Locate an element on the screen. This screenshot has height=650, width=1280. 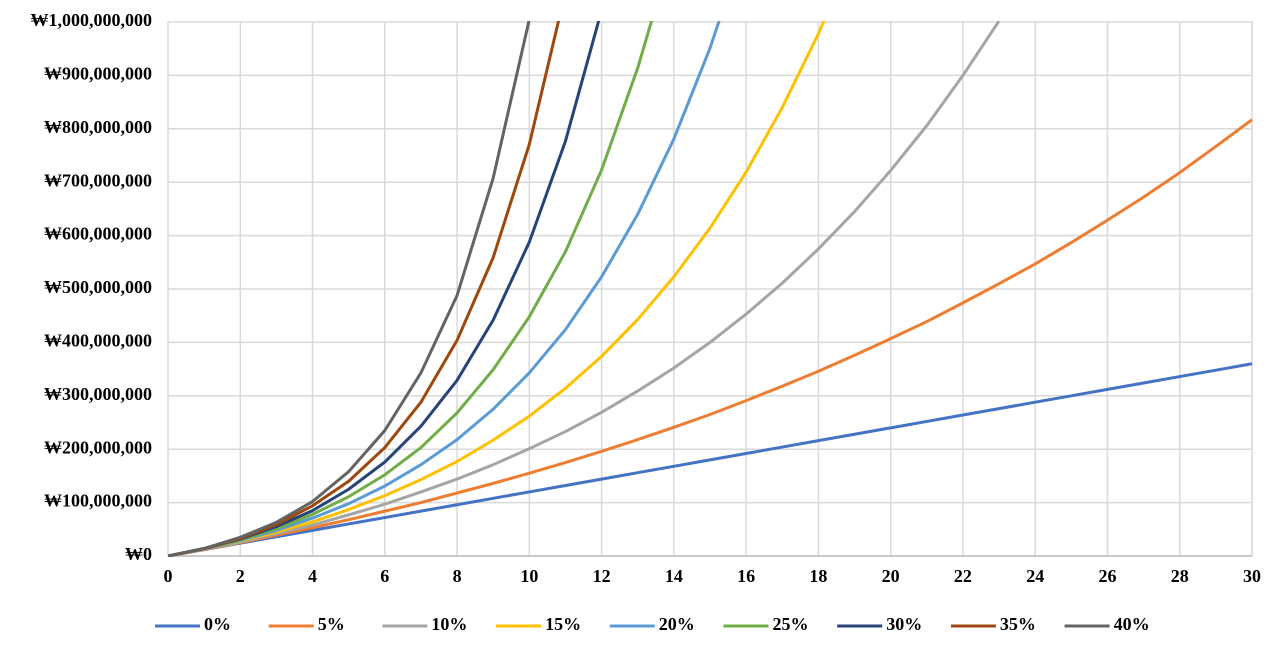
legend-label: 25% is located at coordinates (791, 624).